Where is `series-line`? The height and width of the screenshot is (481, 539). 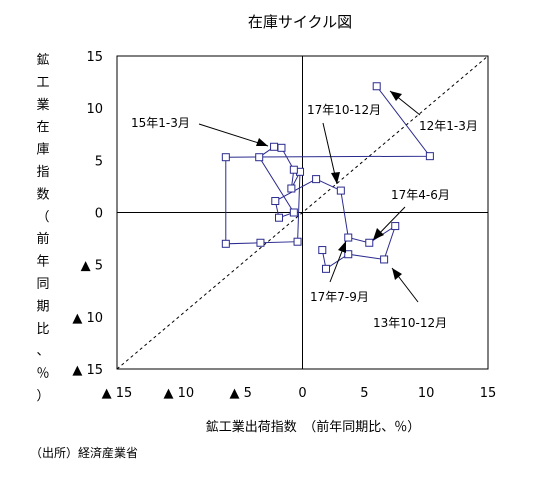 series-line is located at coordinates (328, 177).